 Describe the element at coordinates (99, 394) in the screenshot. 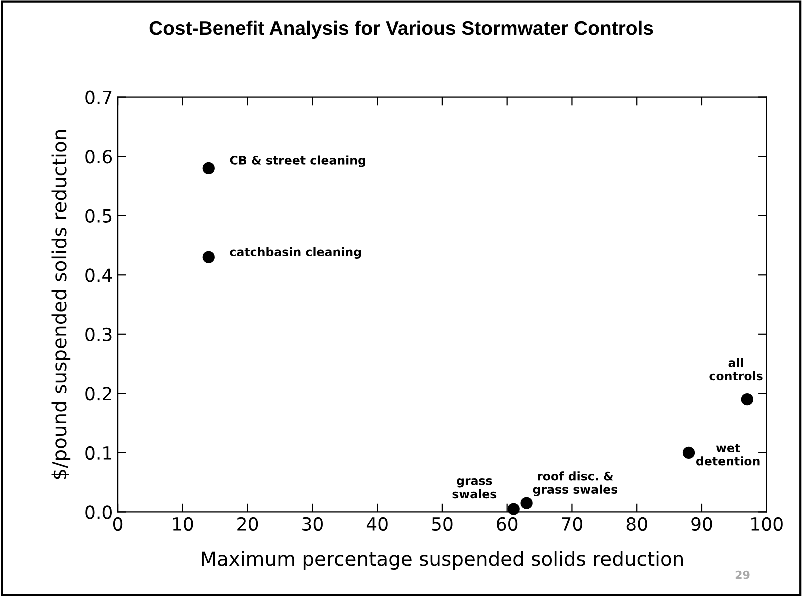

I see `y-tick-label: 0.2` at that location.